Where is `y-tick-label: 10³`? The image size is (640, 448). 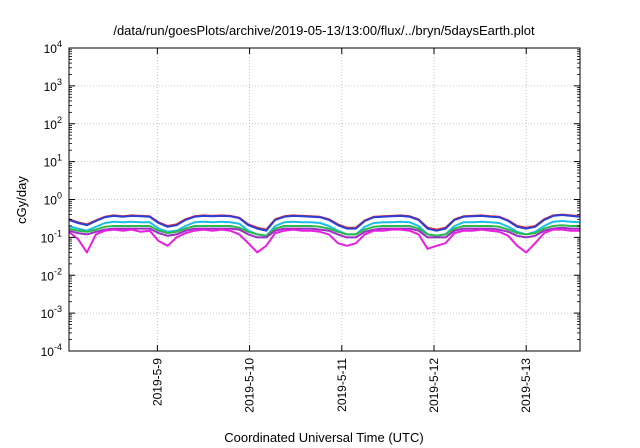 y-tick-label: 10³ is located at coordinates (53, 85).